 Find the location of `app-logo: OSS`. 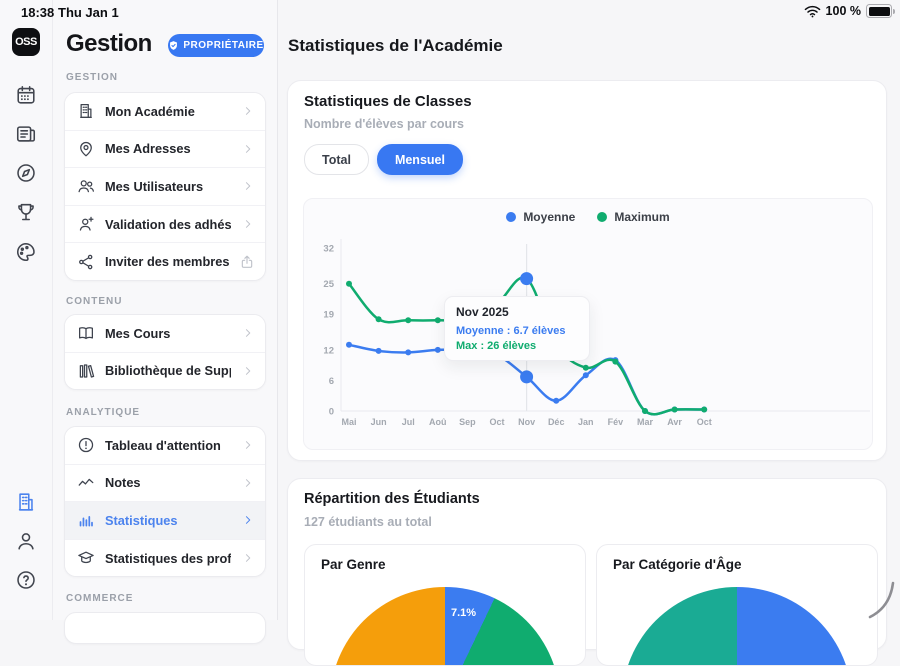

app-logo: OSS is located at coordinates (26, 42).